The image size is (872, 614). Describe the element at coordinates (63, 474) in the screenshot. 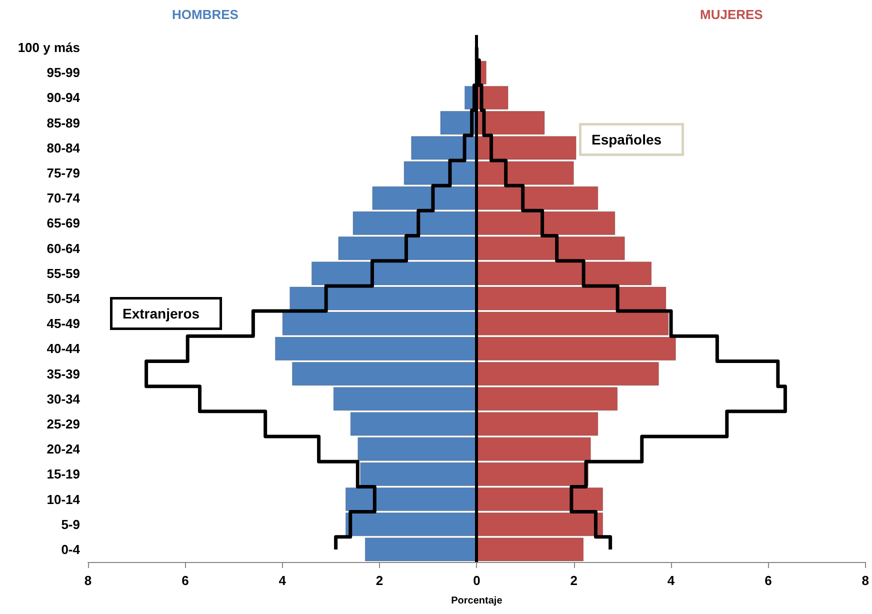

I see `y-tick-label: 15-19` at that location.